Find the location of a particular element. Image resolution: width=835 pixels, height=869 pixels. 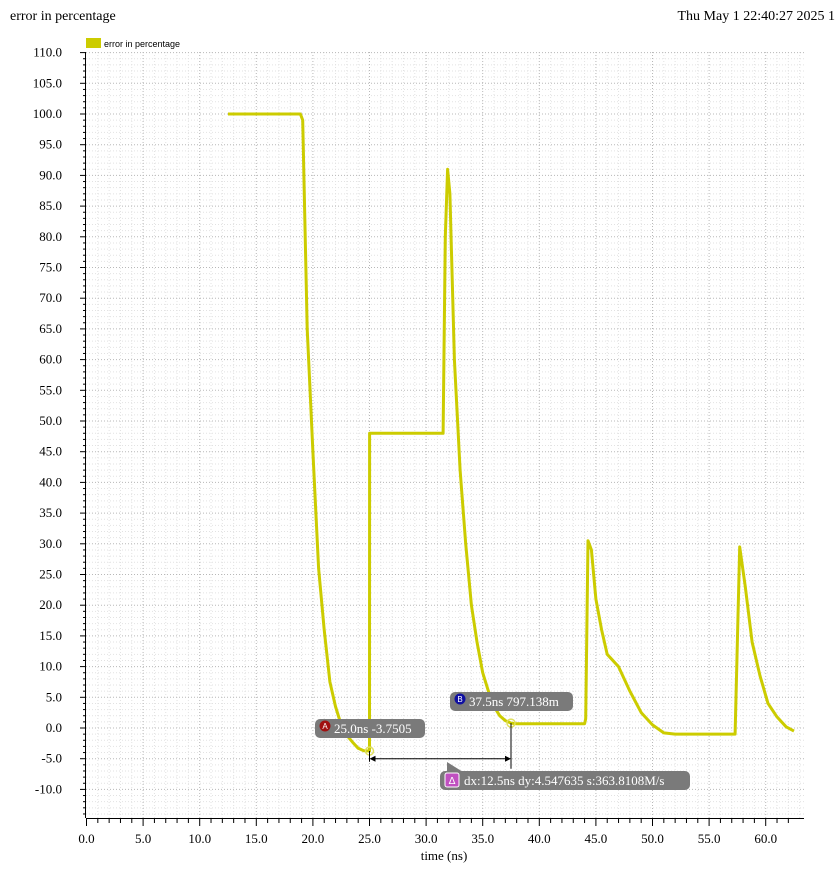

y-tick-label: 5.0 is located at coordinates (54, 696).